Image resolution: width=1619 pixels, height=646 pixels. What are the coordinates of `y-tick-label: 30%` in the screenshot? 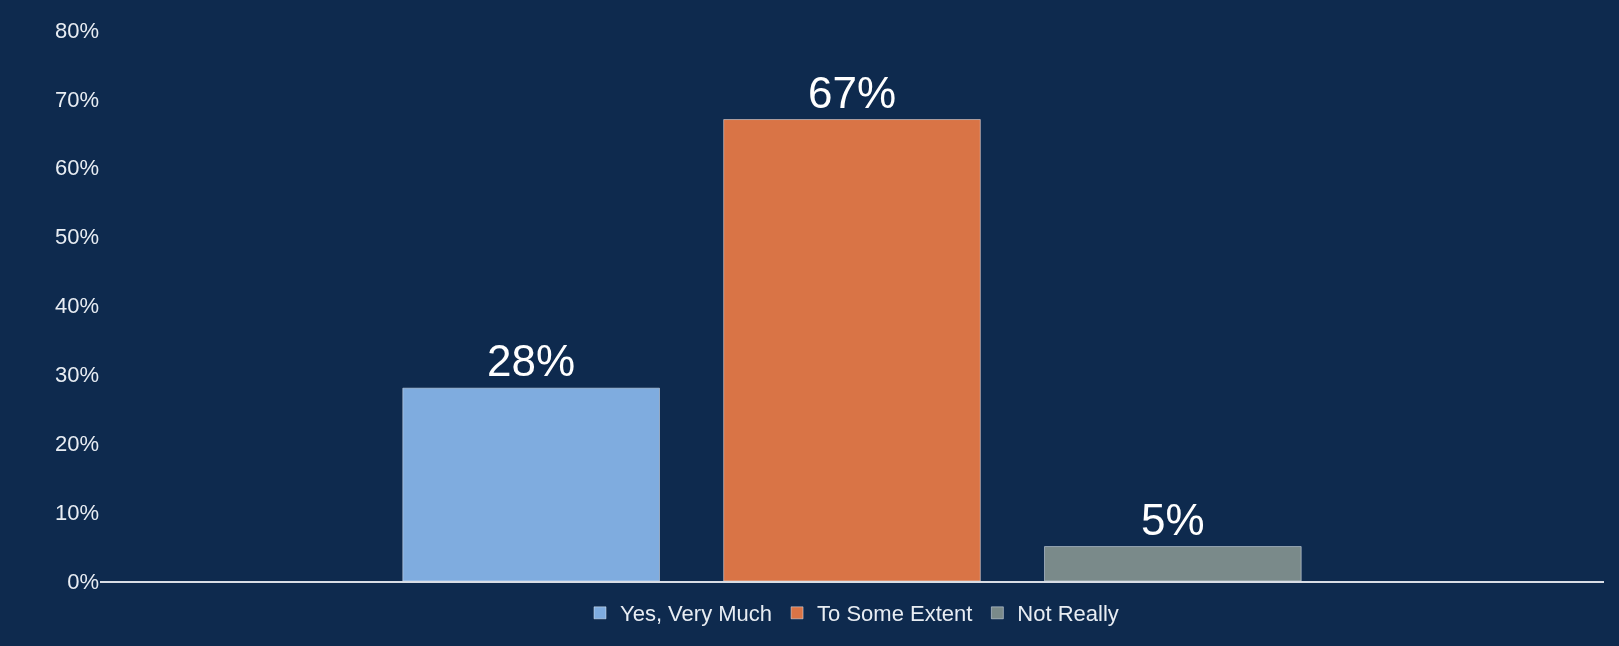 It's located at (76, 375).